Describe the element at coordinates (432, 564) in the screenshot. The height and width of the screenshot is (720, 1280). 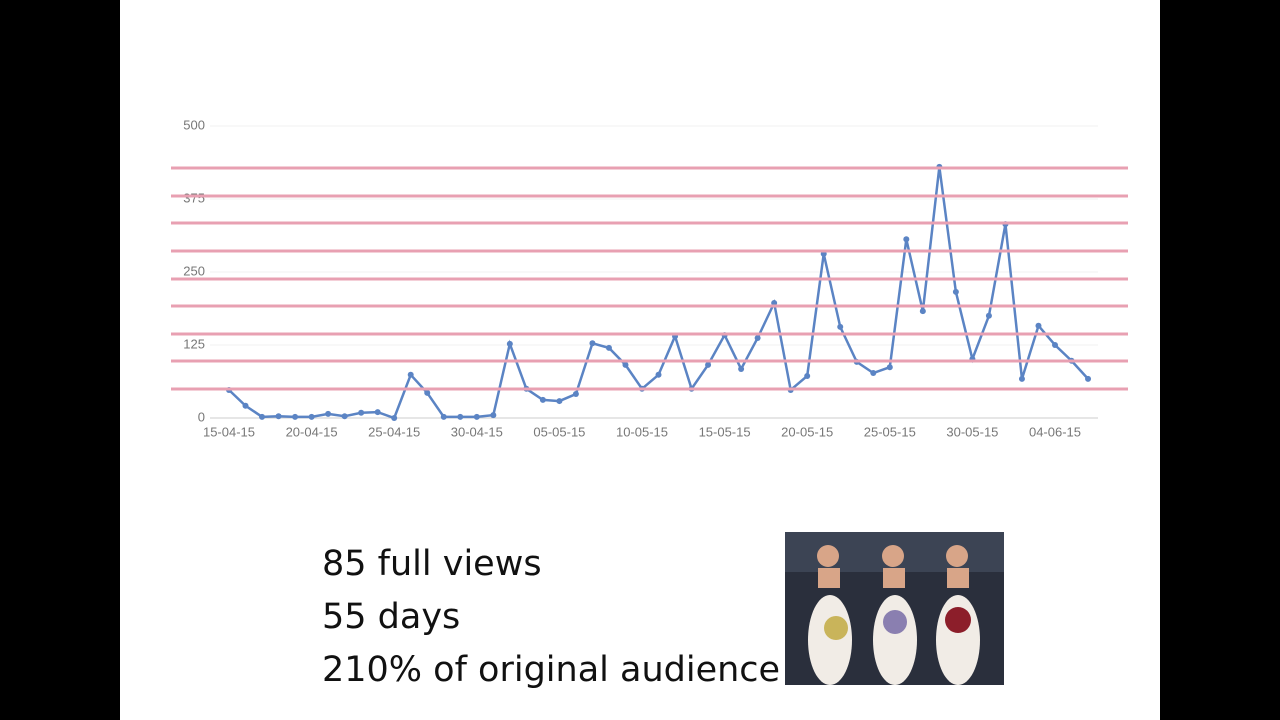
I see `note-line: 85 full views` at that location.